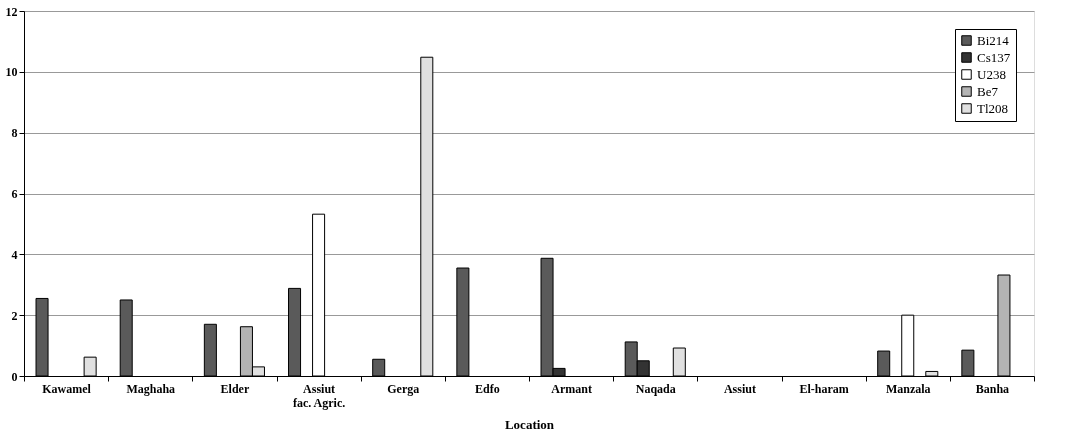  What do you see at coordinates (14, 254) in the screenshot?
I see `y-tick-label: 4` at bounding box center [14, 254].